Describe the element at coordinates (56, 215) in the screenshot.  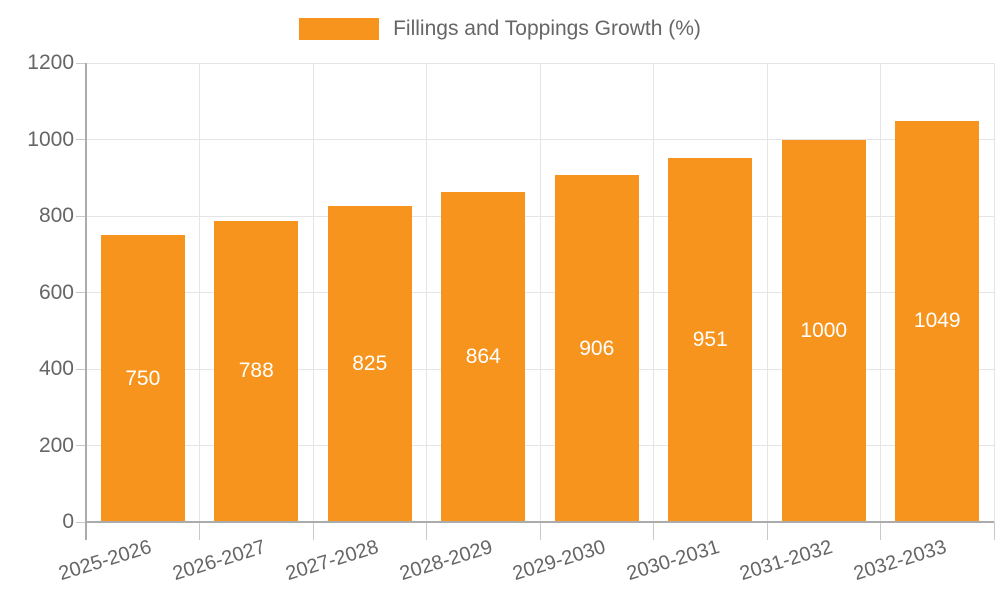
I see `y-axis-tick-label: 800` at that location.